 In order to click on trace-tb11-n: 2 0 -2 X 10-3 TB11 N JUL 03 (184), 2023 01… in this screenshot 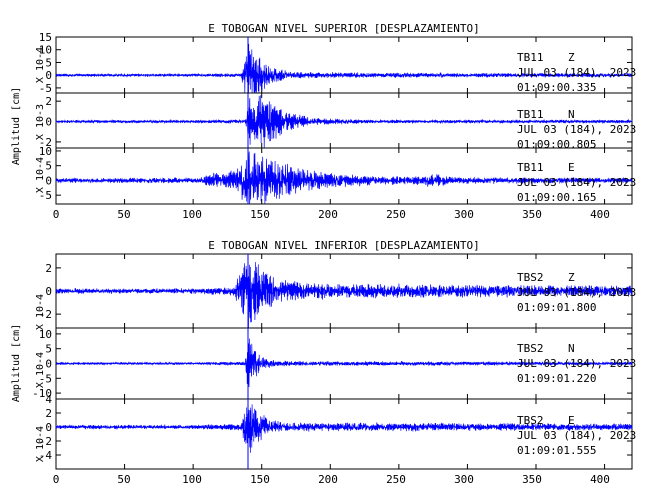, I will do `click(335, 121)`.